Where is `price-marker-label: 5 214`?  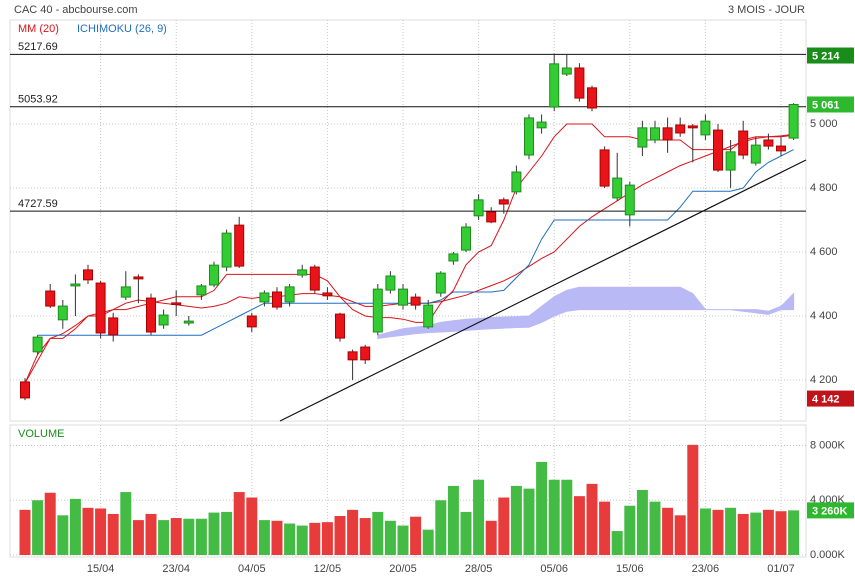 price-marker-label: 5 214 is located at coordinates (826, 56).